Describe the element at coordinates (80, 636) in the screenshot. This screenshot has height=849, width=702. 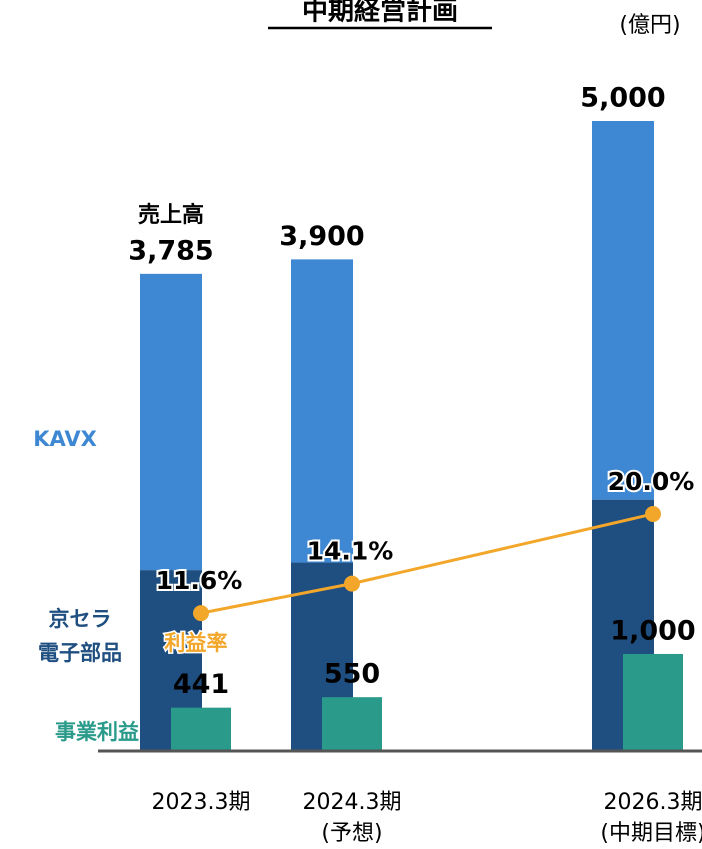
I see `legend-label: 京セラ 電子部品` at that location.